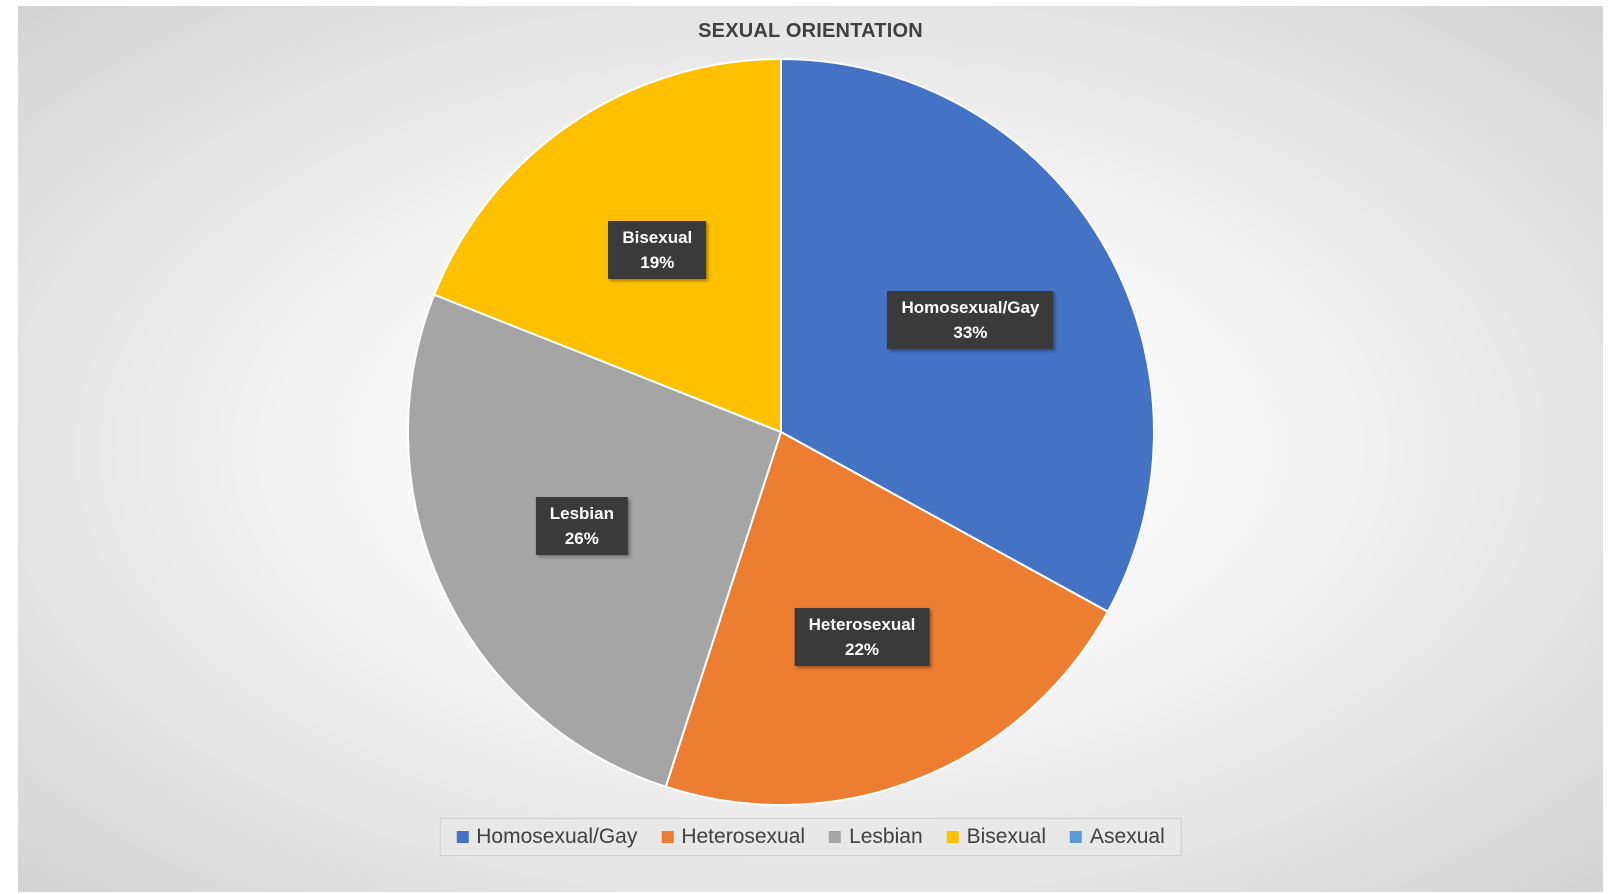 The image size is (1621, 894). Describe the element at coordinates (607, 245) in the screenshot. I see `pie-slice-bisexual` at that location.